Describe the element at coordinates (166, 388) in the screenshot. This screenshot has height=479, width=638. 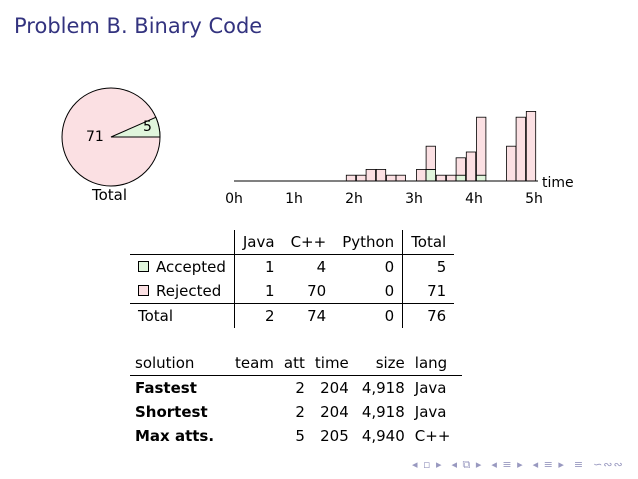
I see `solution-label: Fastest` at that location.